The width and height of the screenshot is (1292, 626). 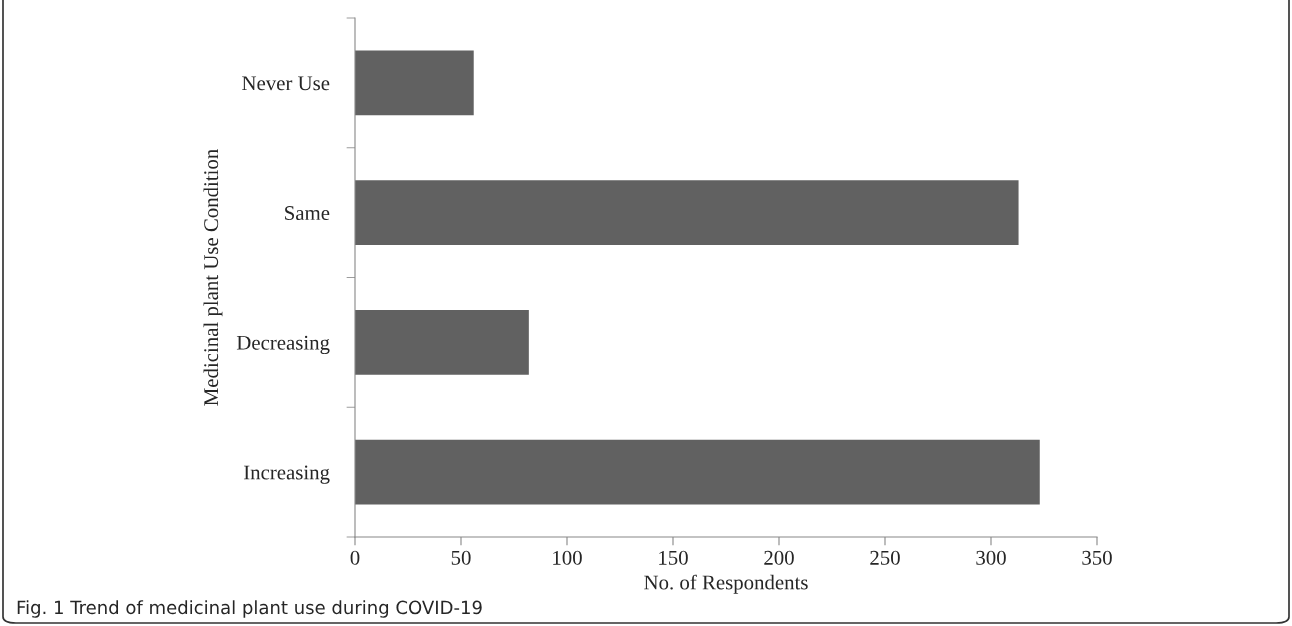 What do you see at coordinates (286, 474) in the screenshot?
I see `y-tick-label: Increasing` at bounding box center [286, 474].